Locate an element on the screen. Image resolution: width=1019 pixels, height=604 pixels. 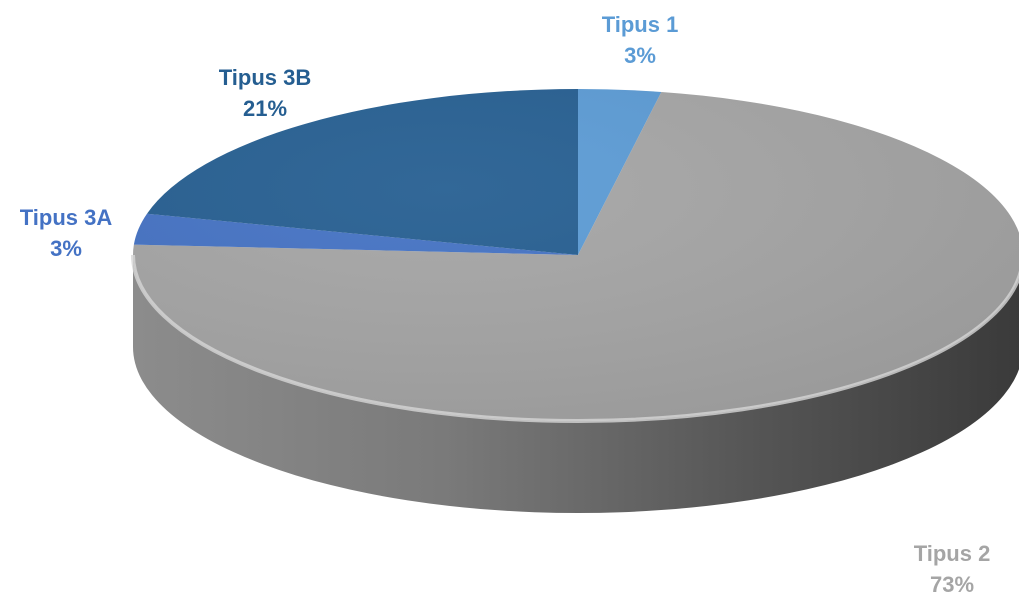
slice-name: Tipus 3B is located at coordinates (265, 77).